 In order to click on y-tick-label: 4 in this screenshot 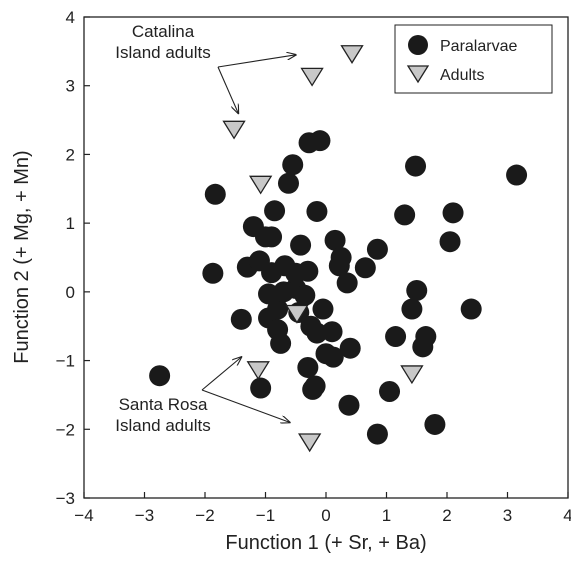, I will do `click(70, 17)`.